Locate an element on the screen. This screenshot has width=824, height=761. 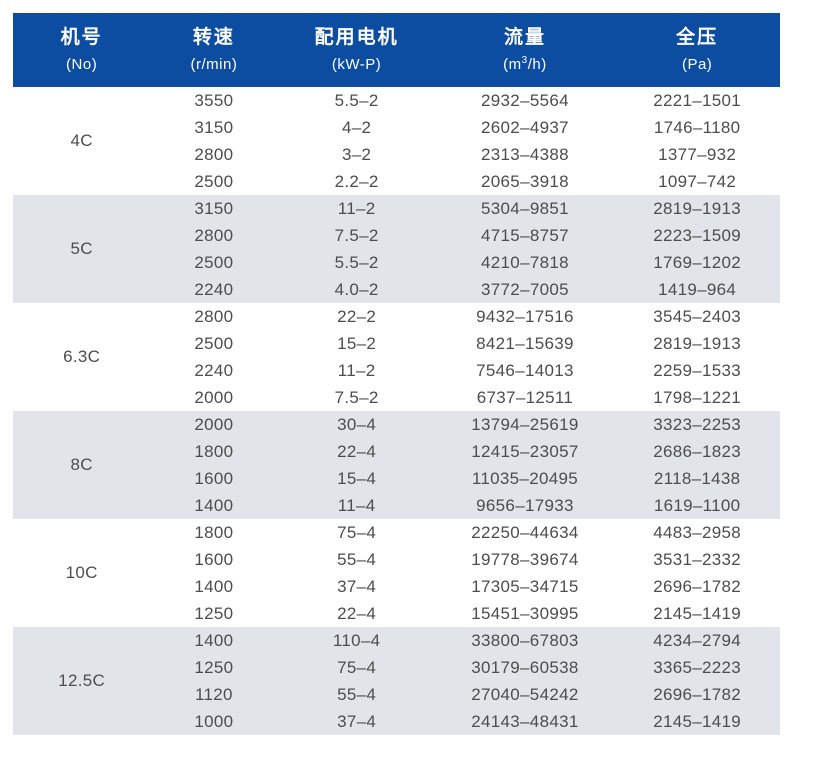
value-cell: 1419–964 is located at coordinates (697, 289).